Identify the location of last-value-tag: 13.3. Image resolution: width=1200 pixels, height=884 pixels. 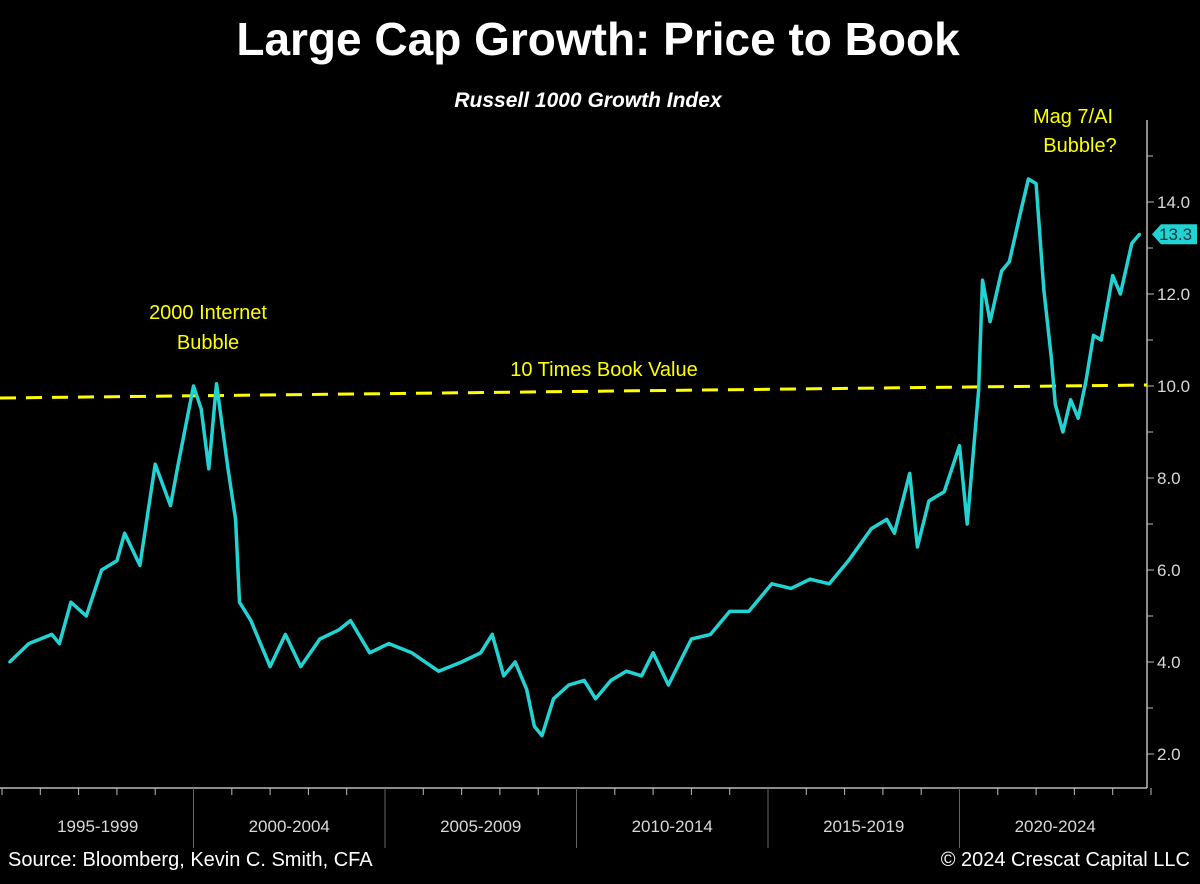
(1174, 234).